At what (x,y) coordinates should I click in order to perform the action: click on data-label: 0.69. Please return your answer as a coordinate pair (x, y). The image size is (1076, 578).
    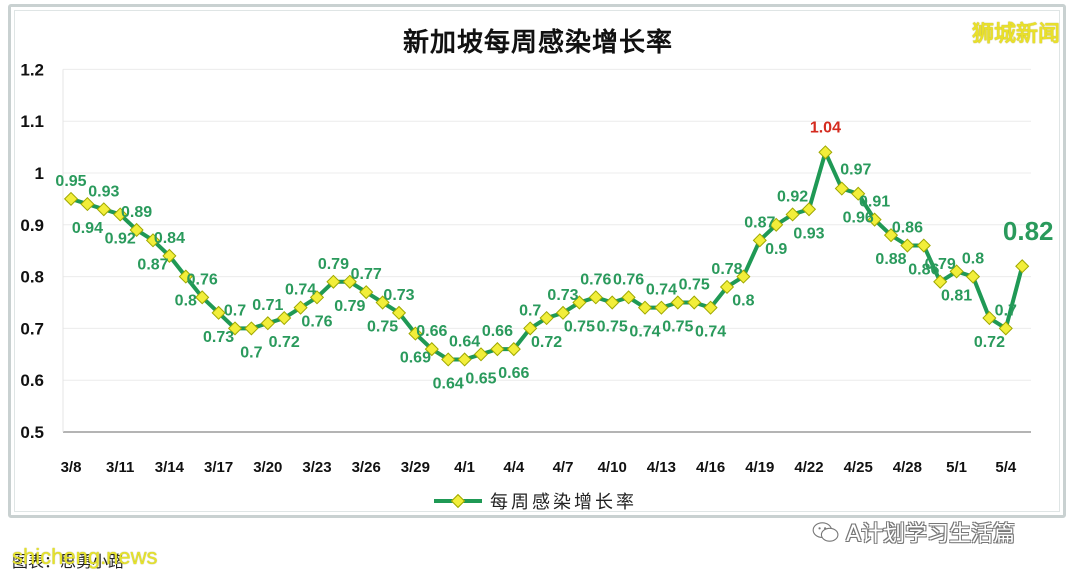
    Looking at the image, I should click on (415, 358).